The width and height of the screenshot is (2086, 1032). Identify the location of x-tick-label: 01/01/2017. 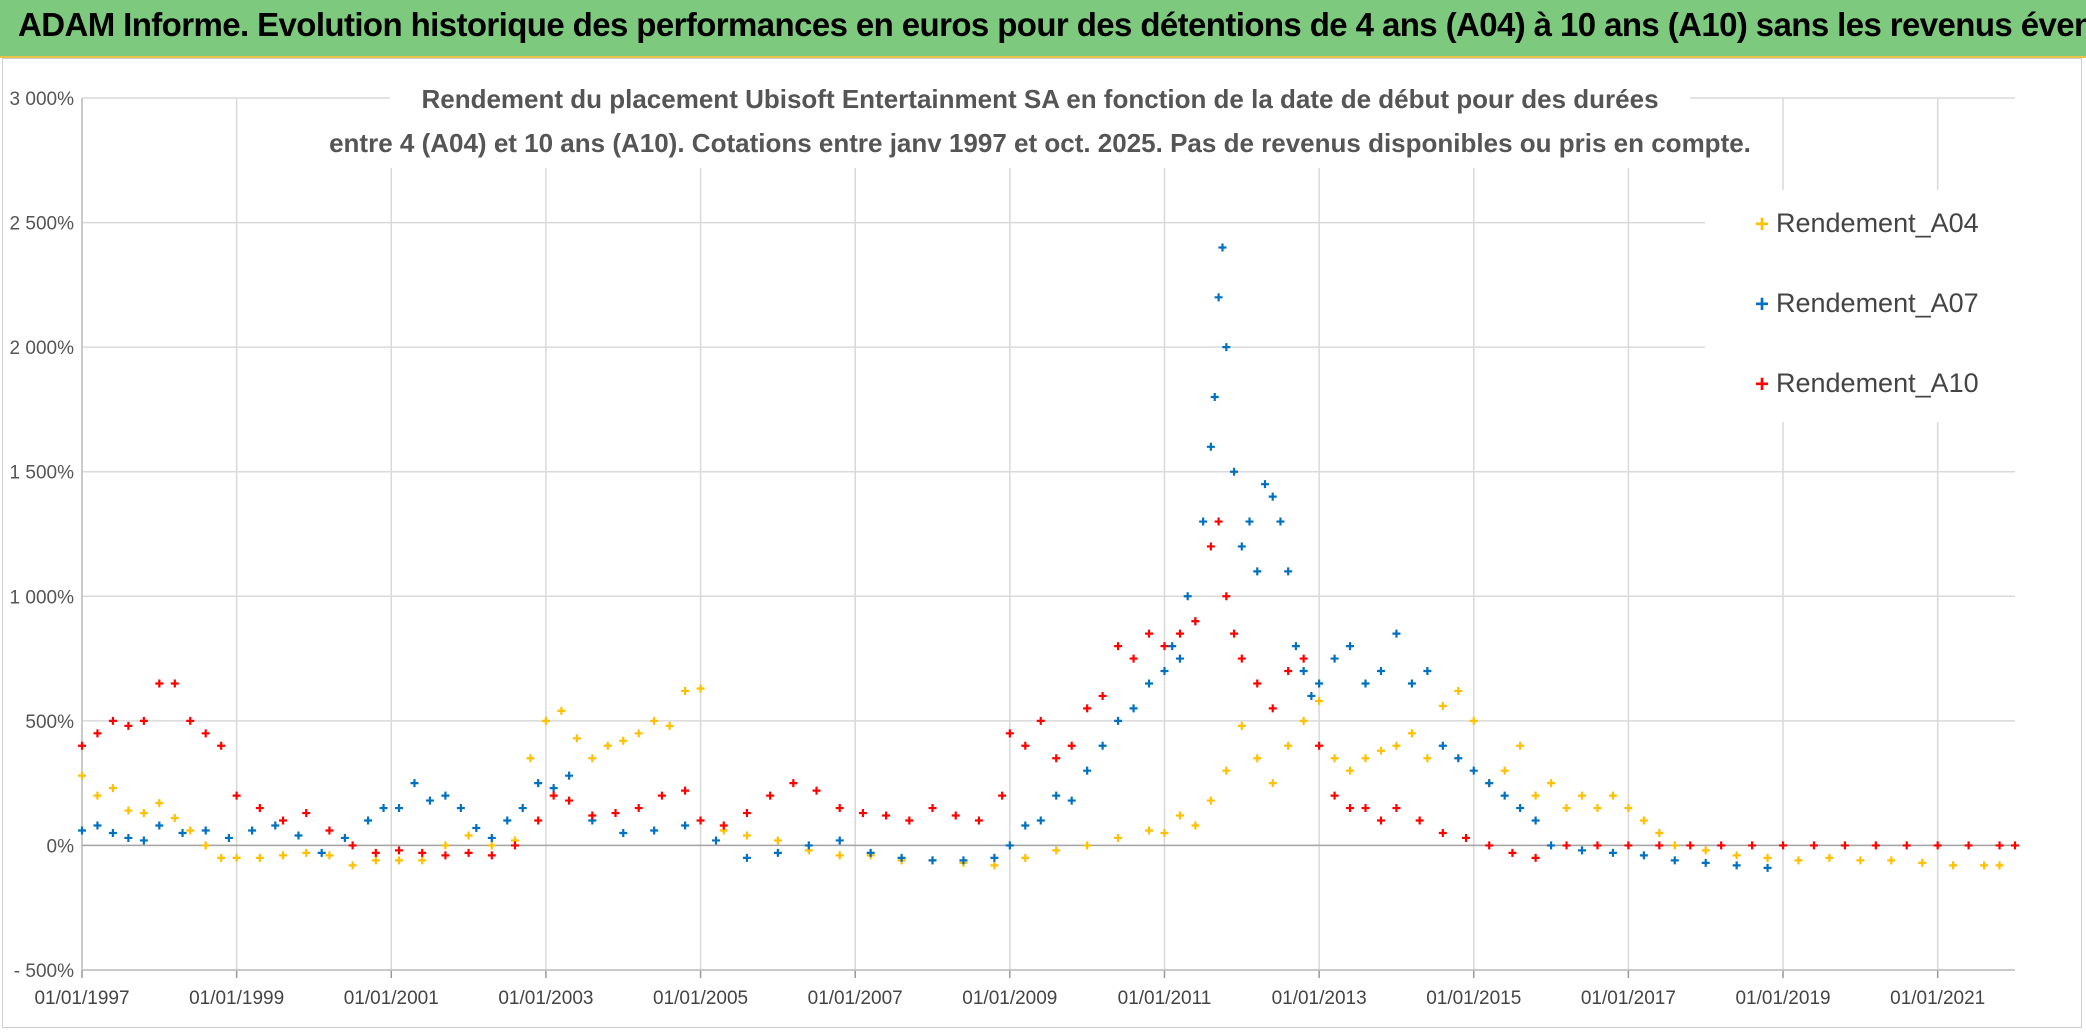
(1628, 998).